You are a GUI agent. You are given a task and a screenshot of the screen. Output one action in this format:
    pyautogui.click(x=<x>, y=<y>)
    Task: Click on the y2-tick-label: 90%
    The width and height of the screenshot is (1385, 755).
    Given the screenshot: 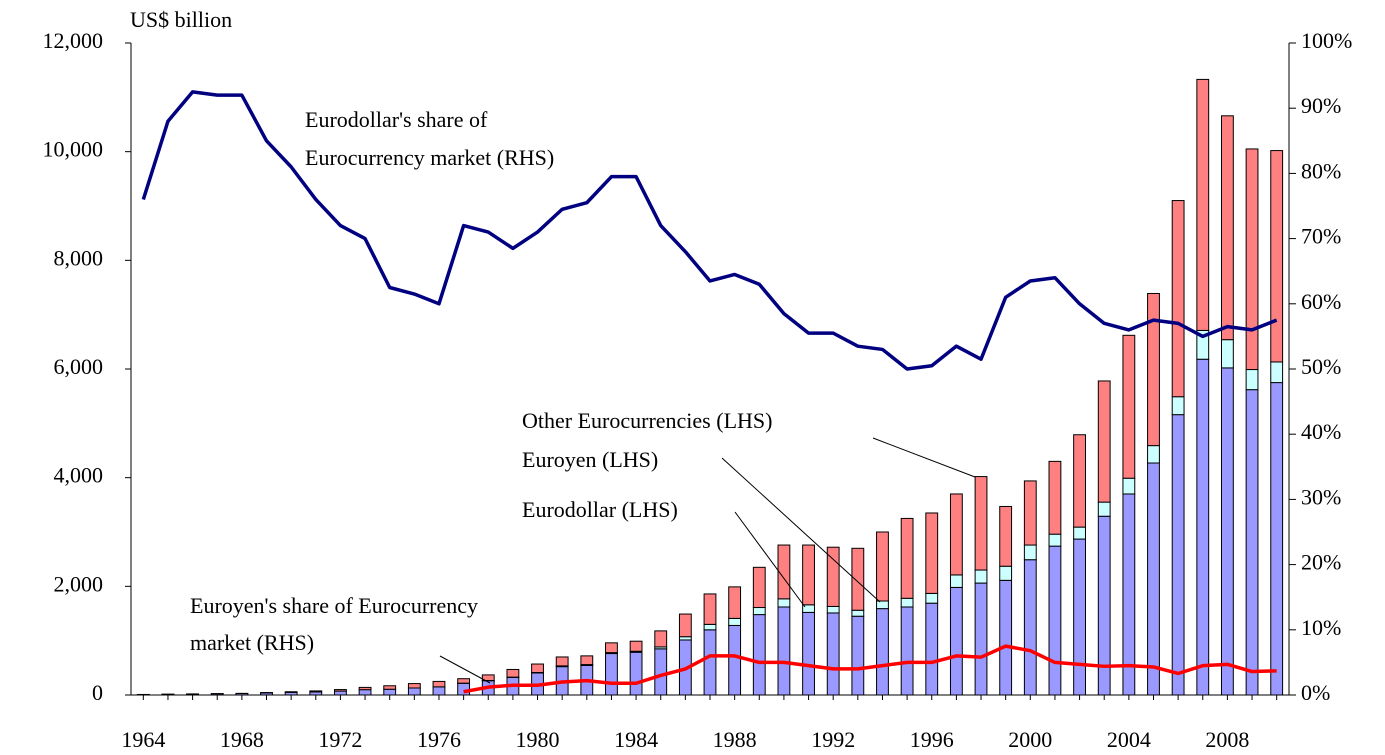 What is the action you would take?
    pyautogui.click(x=1321, y=105)
    